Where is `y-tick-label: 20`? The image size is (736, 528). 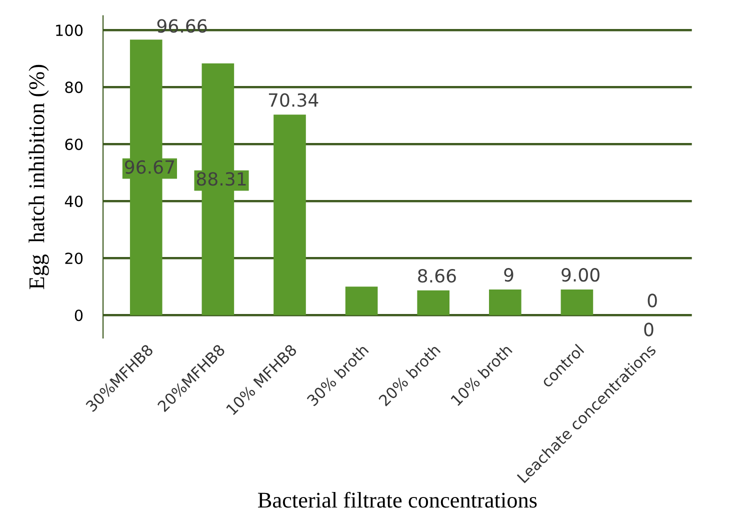 y-tick-label: 20 is located at coordinates (74, 258).